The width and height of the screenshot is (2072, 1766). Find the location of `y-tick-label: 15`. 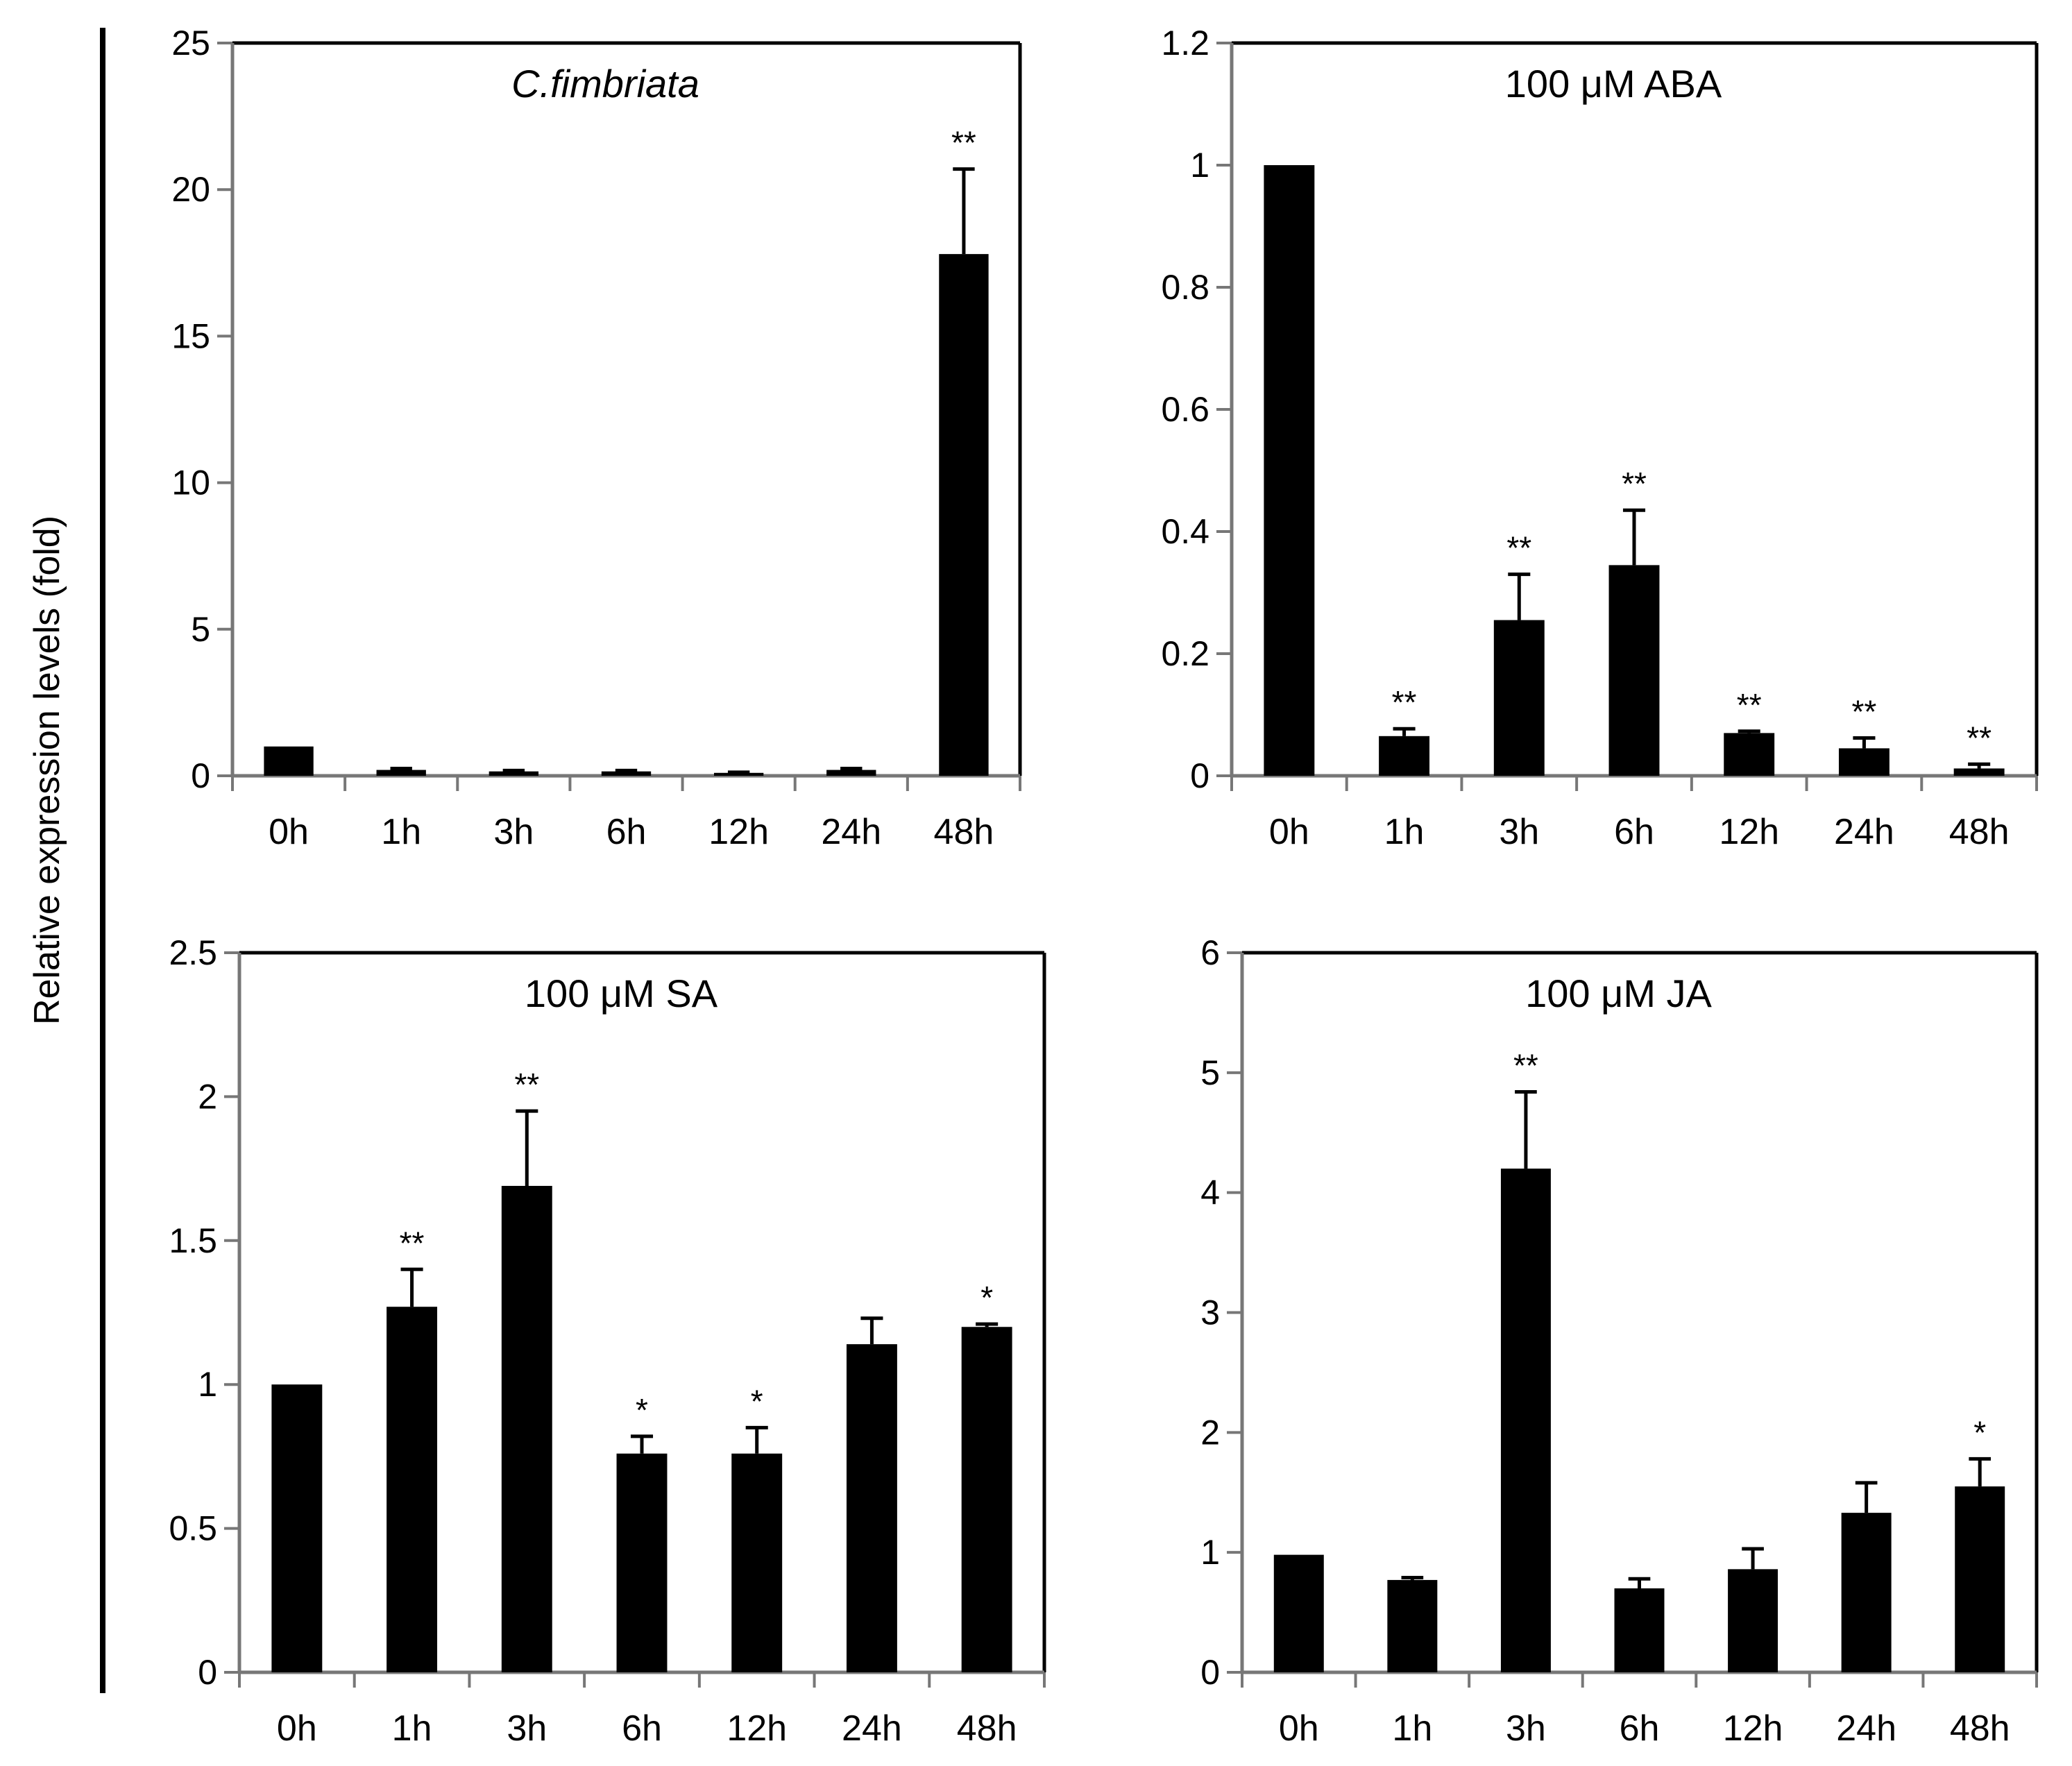

y-tick-label: 15 is located at coordinates (190, 335).